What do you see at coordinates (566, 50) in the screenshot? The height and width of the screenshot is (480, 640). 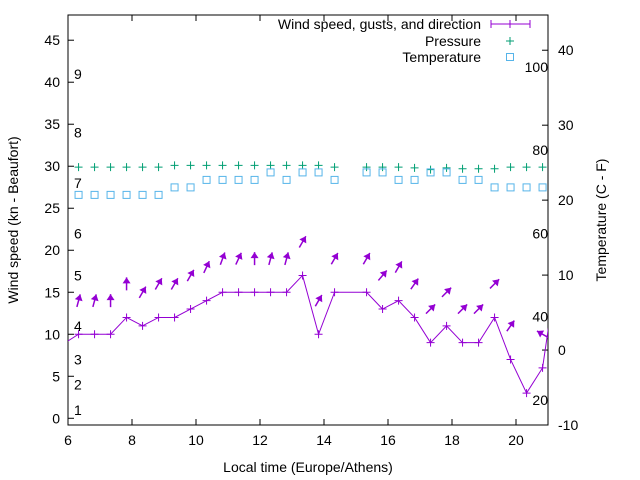 I see `y2-tick-label: 40` at bounding box center [566, 50].